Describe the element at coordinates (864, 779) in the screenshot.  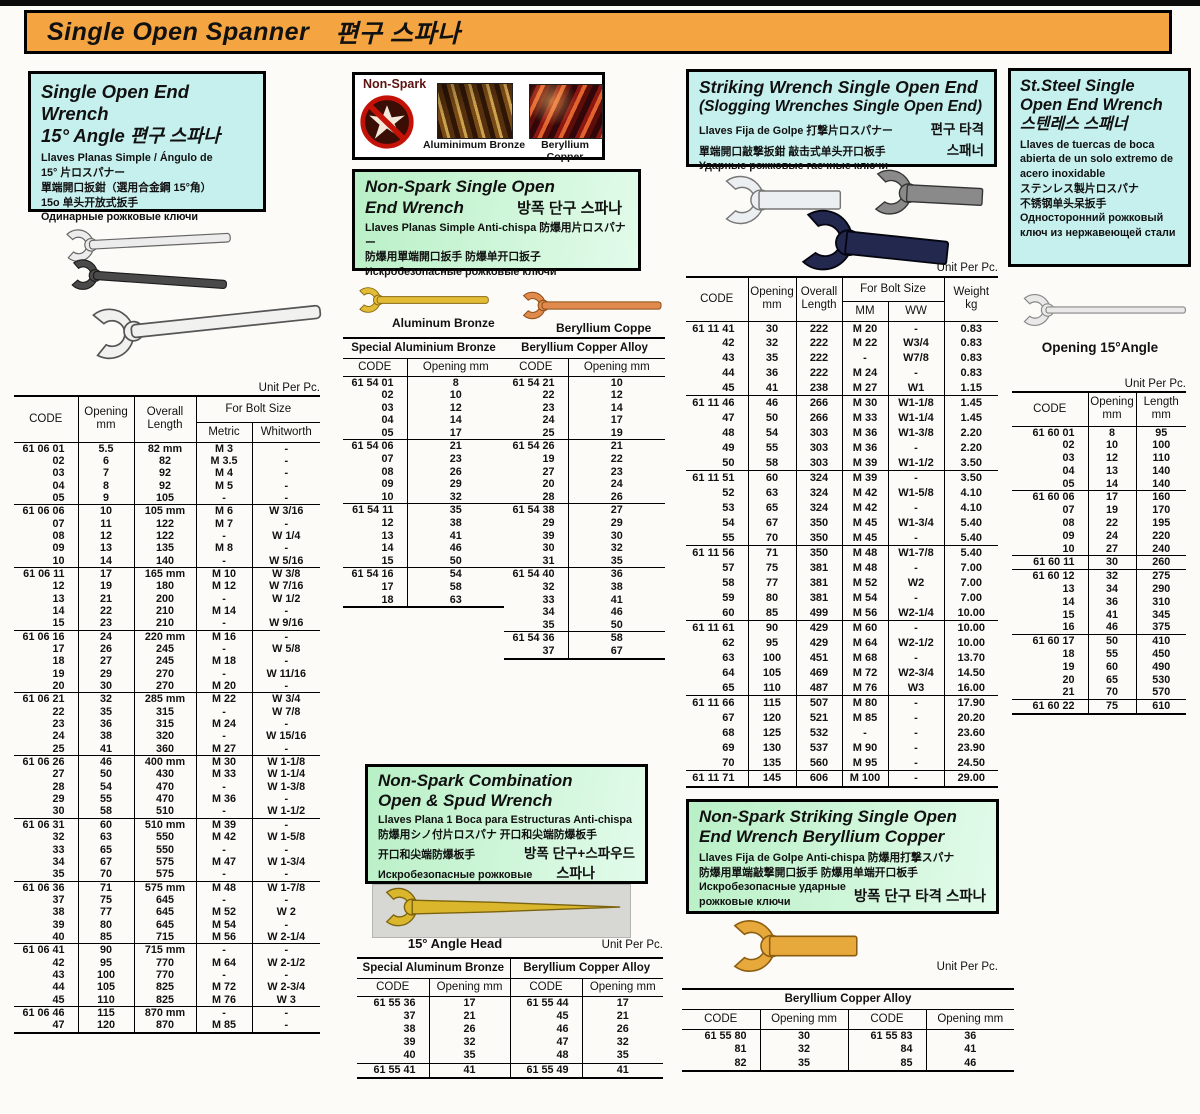
I see `cell: M 100` at that location.